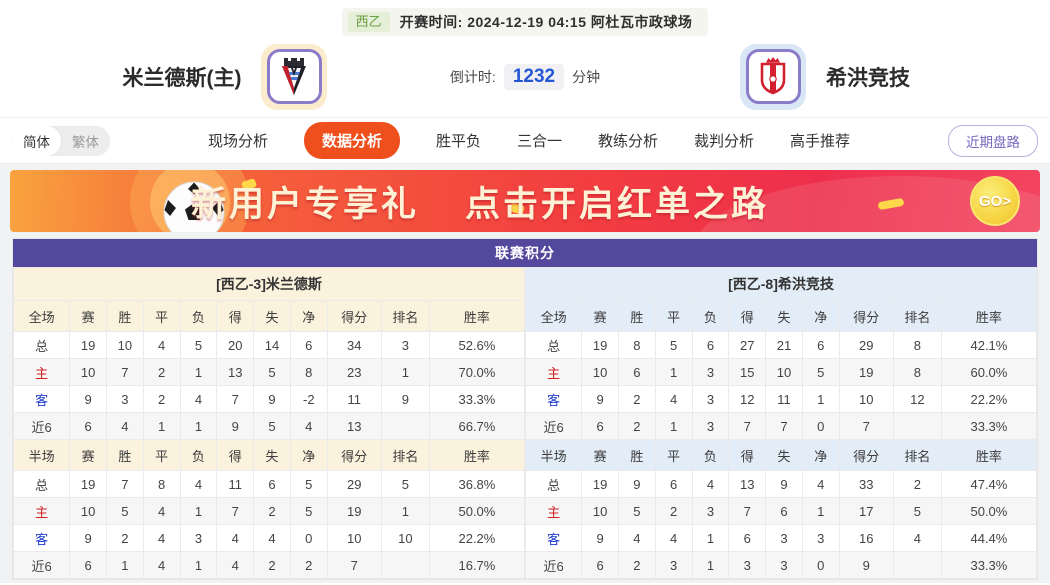  What do you see at coordinates (272, 316) in the screenshot?
I see `column-header: 失` at bounding box center [272, 316].